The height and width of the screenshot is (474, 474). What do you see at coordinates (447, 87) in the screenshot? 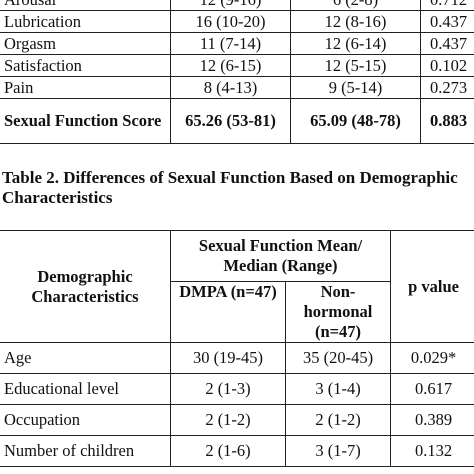
I see `table-cell: 0.273` at bounding box center [447, 87].